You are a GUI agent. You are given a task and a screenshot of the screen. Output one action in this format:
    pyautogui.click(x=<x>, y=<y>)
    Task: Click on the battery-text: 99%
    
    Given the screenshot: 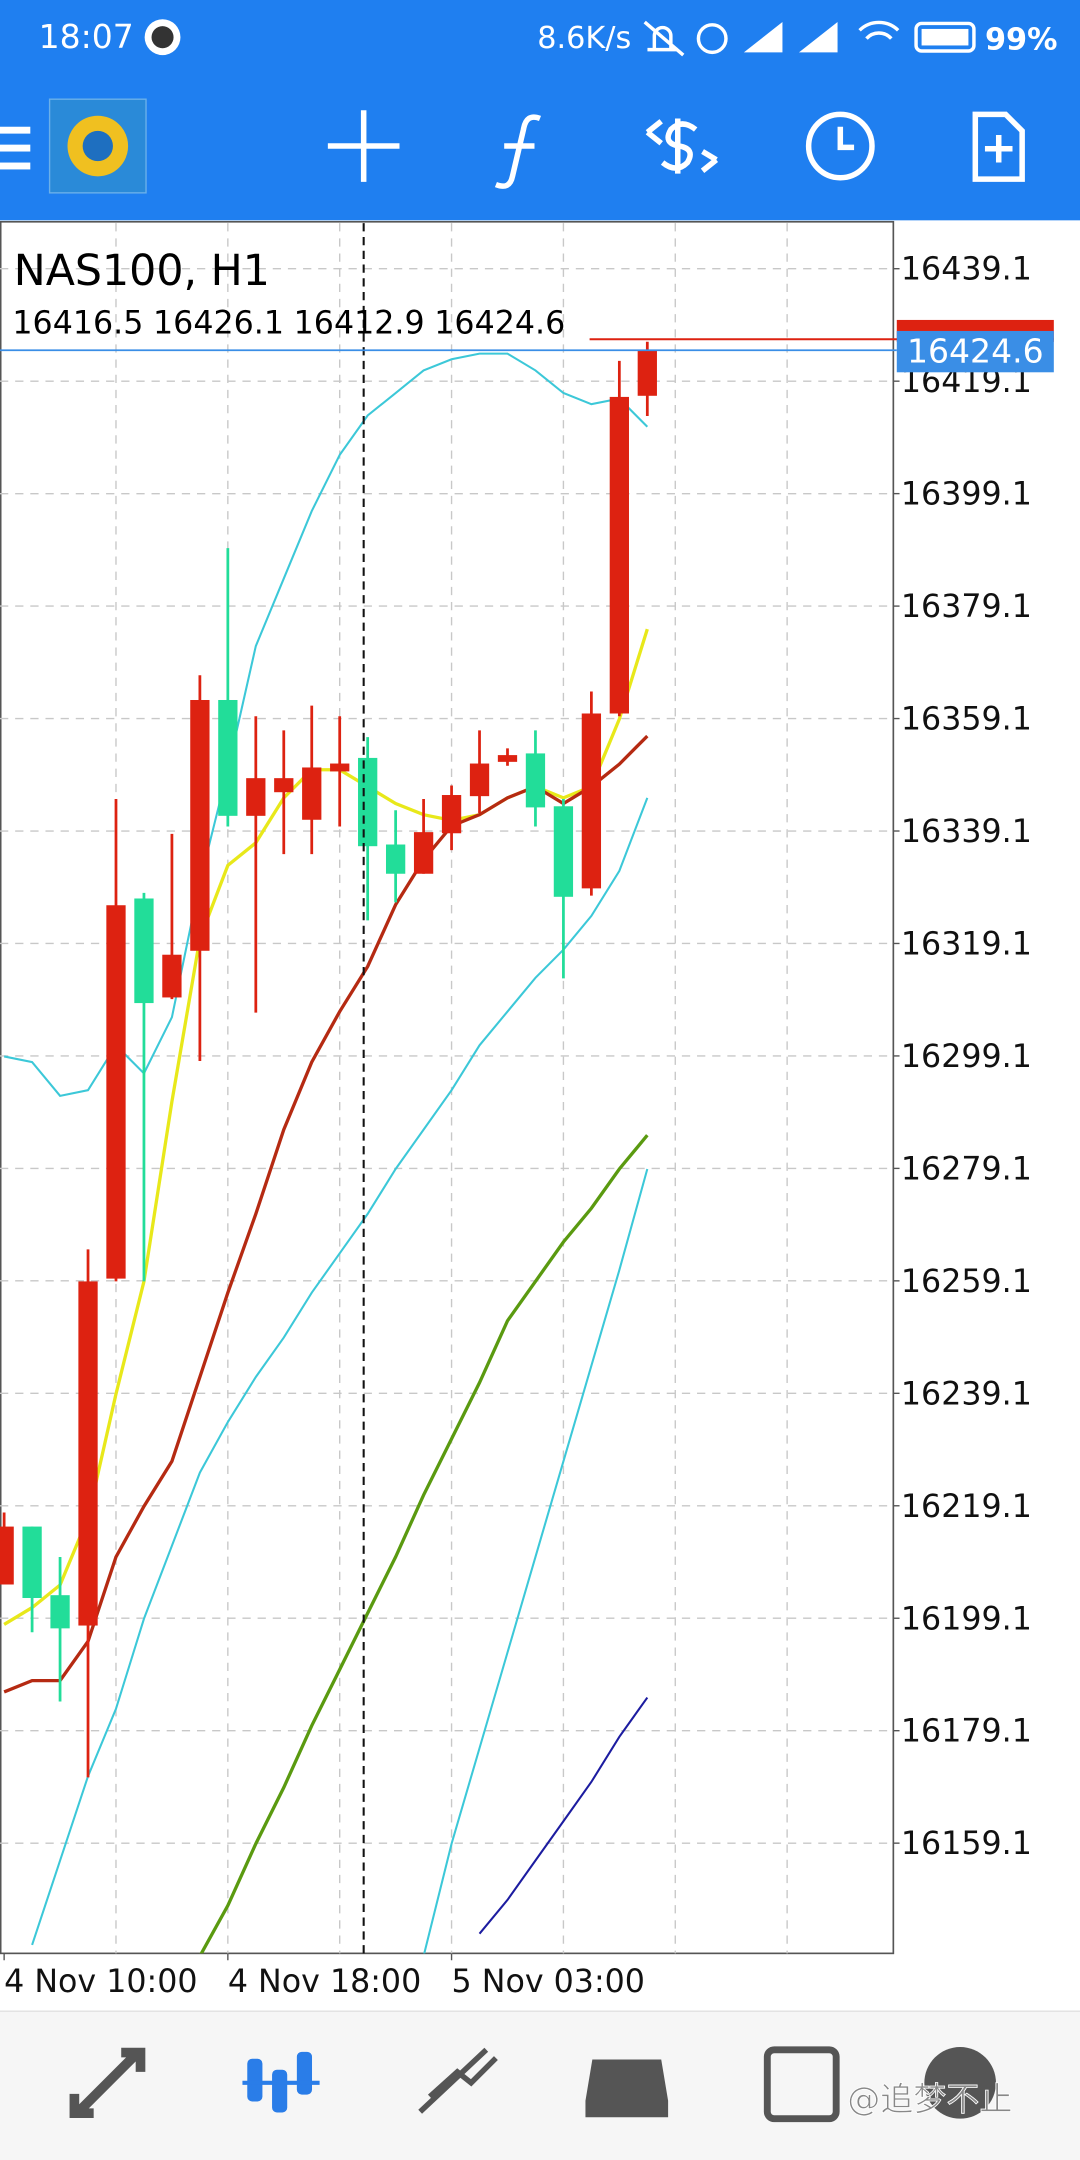 What is the action you would take?
    pyautogui.click(x=1021, y=40)
    